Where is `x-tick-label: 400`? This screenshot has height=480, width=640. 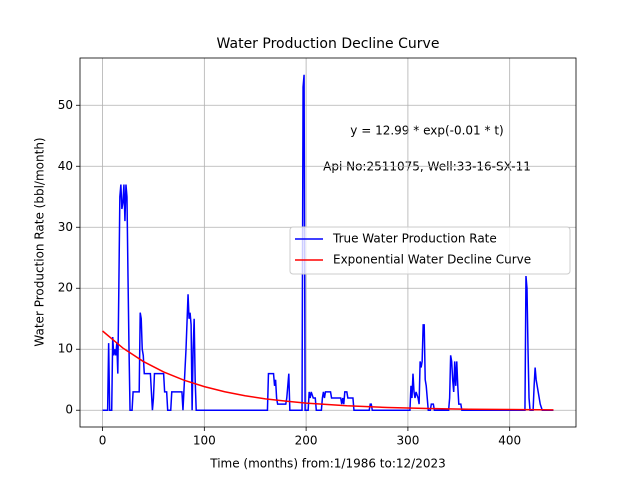 x-tick-label: 400 is located at coordinates (509, 441).